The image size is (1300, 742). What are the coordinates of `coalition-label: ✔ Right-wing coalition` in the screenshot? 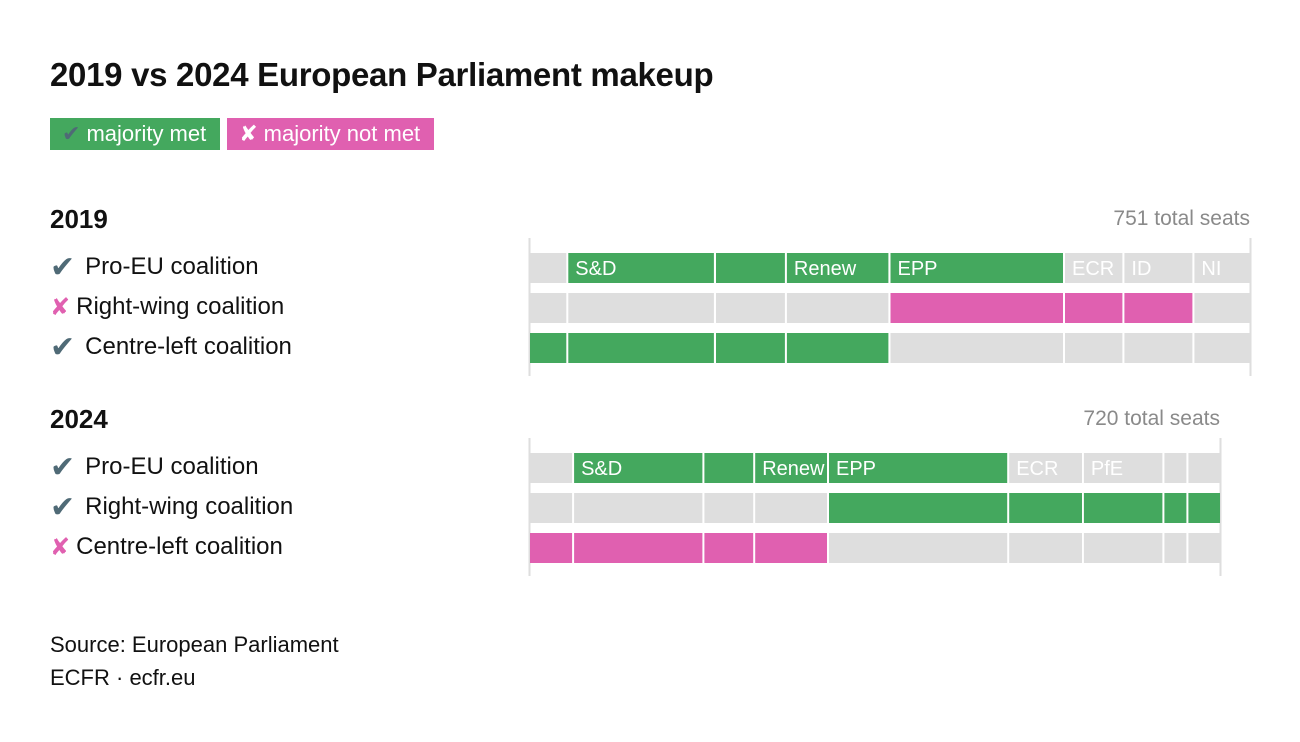 It's located at (172, 507).